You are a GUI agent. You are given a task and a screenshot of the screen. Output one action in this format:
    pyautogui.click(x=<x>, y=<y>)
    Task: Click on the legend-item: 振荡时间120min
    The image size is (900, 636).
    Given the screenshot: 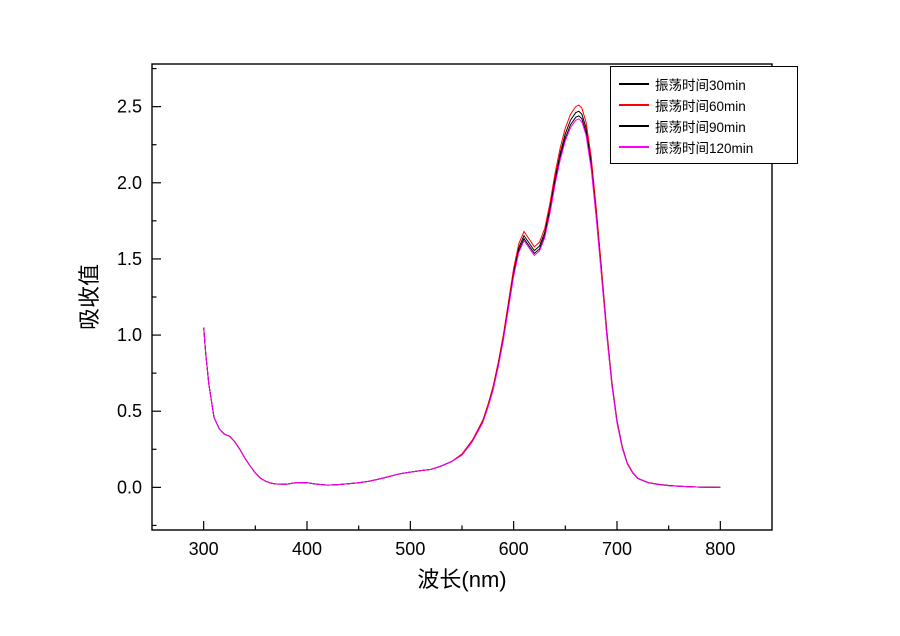 What is the action you would take?
    pyautogui.click(x=704, y=146)
    